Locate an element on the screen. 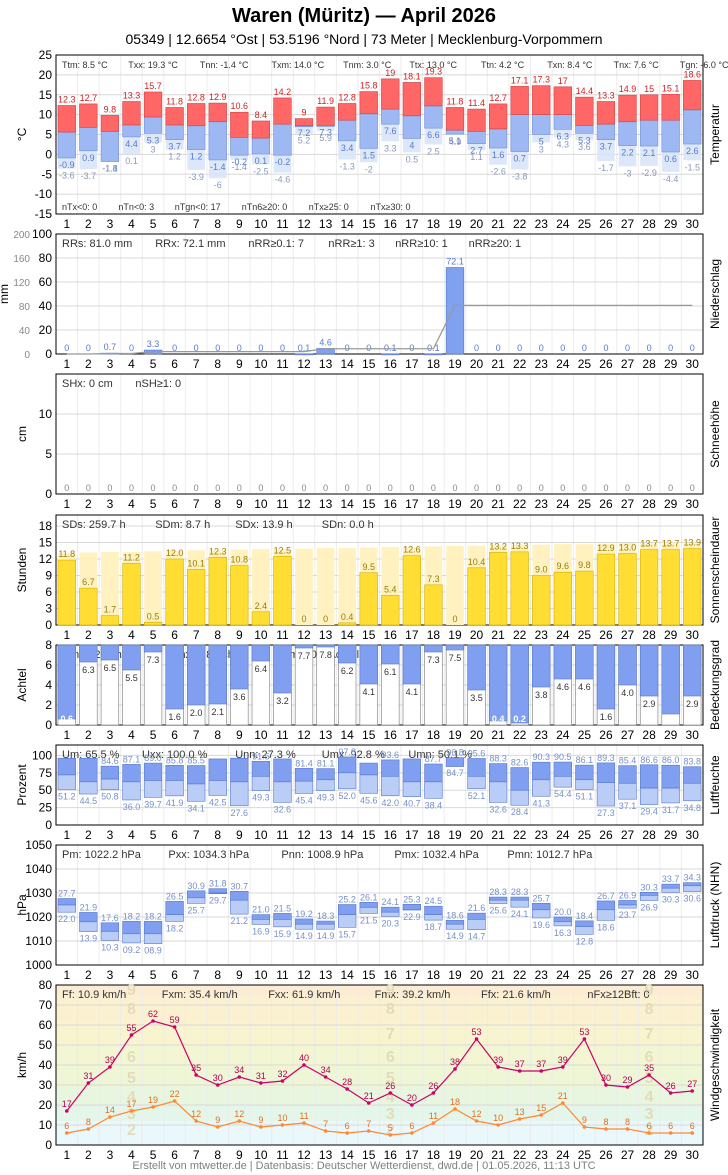 The width and height of the screenshot is (728, 1175). hum-max-label: 93.6 is located at coordinates (391, 755).